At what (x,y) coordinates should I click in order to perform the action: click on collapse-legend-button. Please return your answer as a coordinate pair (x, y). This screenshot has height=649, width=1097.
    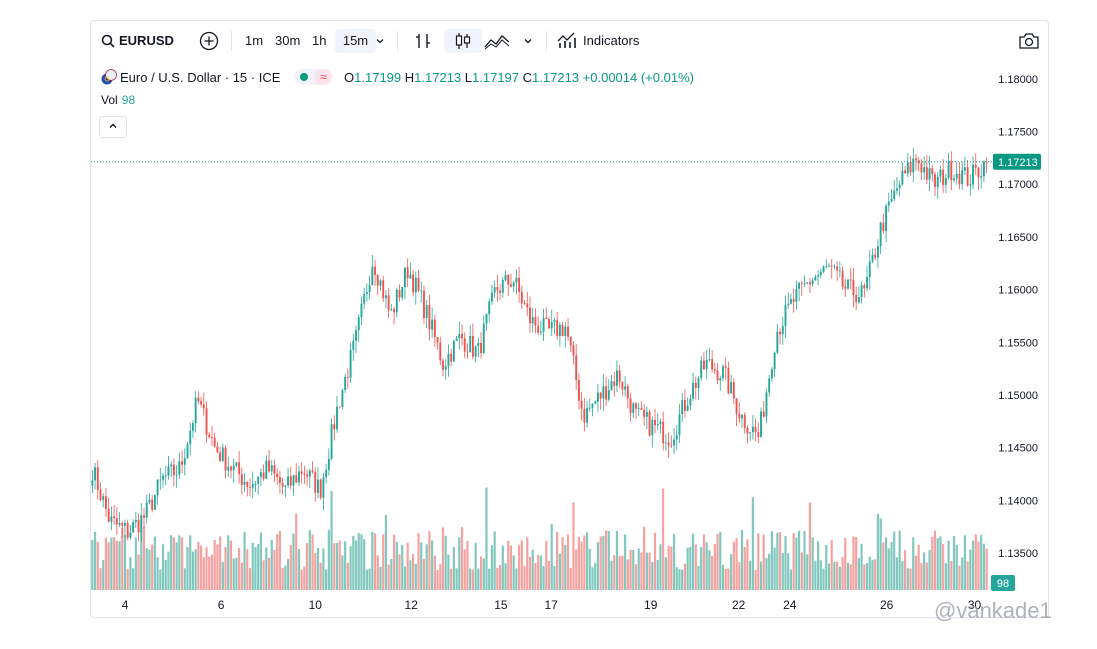
    Looking at the image, I should click on (113, 127).